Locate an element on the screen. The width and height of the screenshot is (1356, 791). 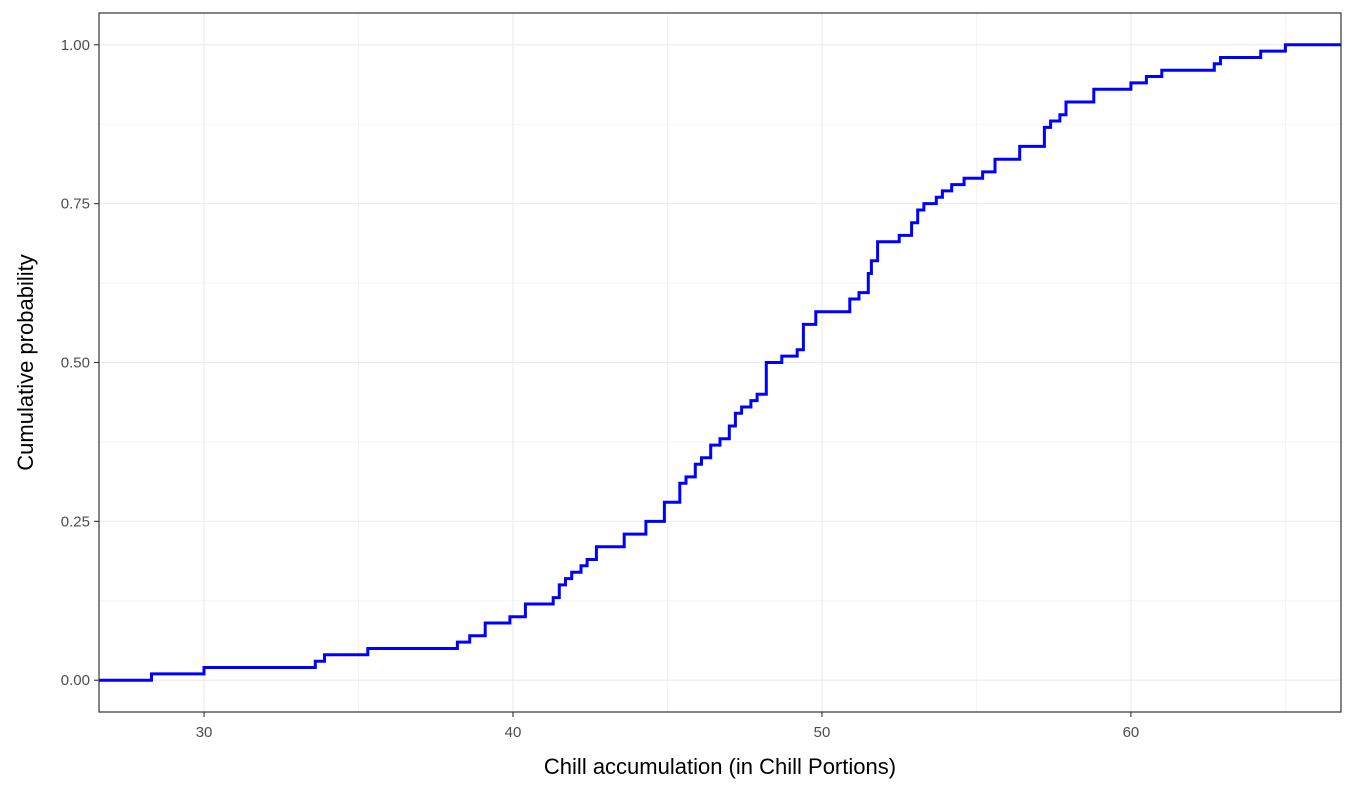
x-tick-label: 30 is located at coordinates (204, 732).